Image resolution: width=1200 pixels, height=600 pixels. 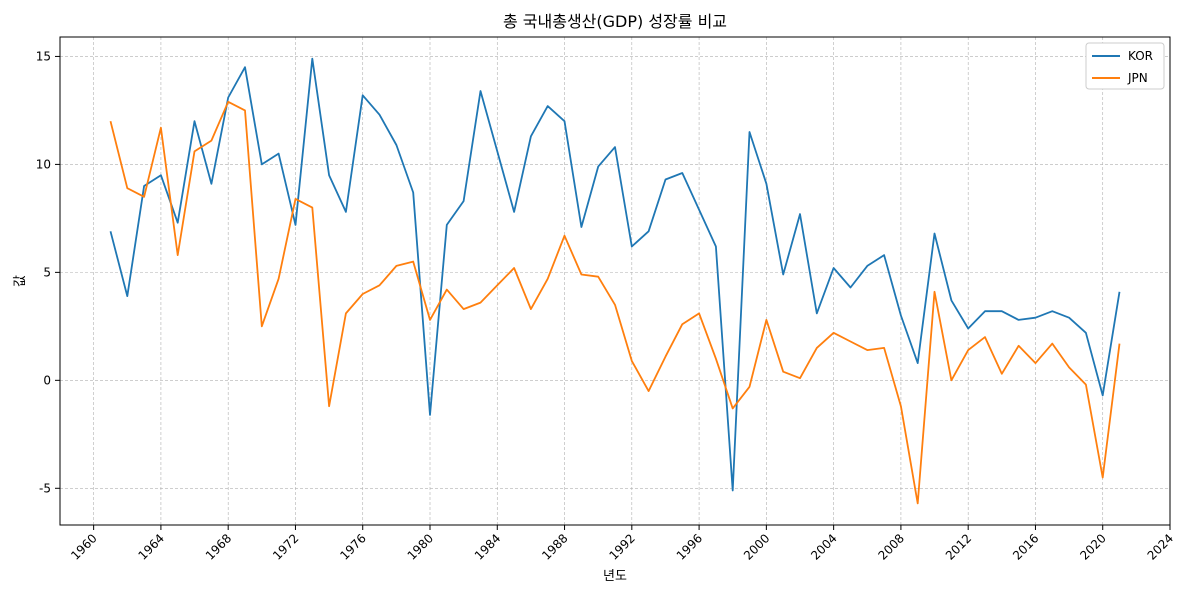 I want to click on x-tick-label: 2008, so click(x=891, y=546).